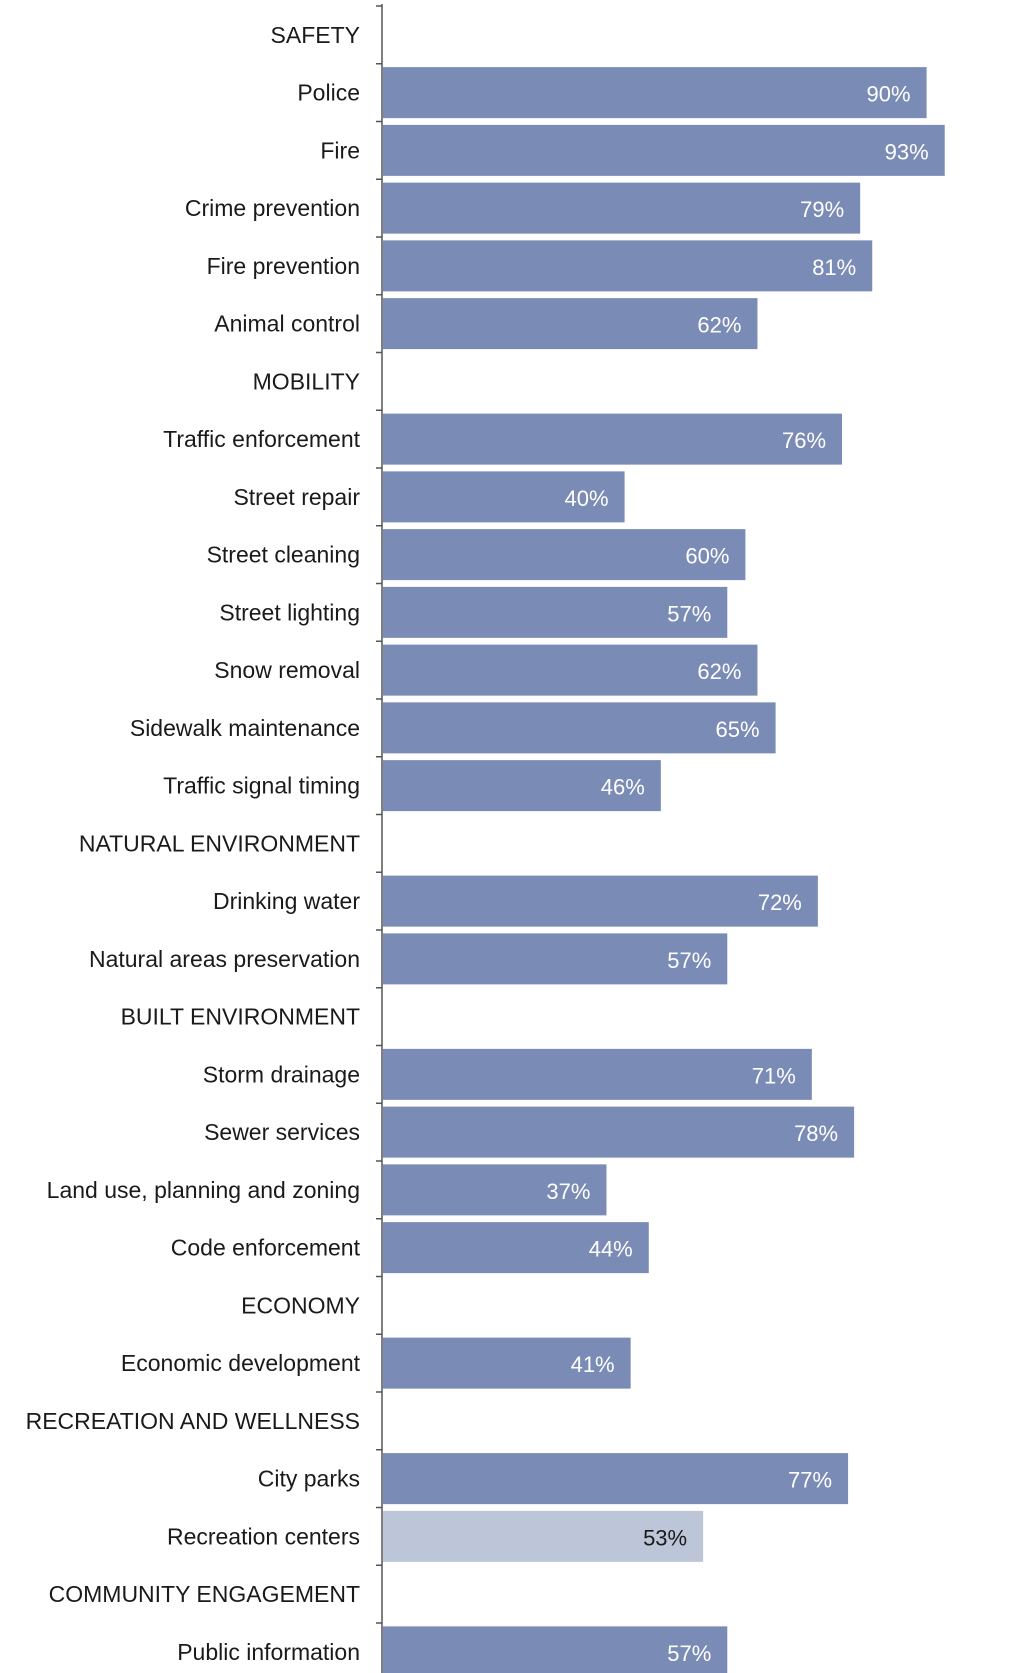 The image size is (1012, 1673). Describe the element at coordinates (834, 267) in the screenshot. I see `bar-value-label: 81%` at that location.